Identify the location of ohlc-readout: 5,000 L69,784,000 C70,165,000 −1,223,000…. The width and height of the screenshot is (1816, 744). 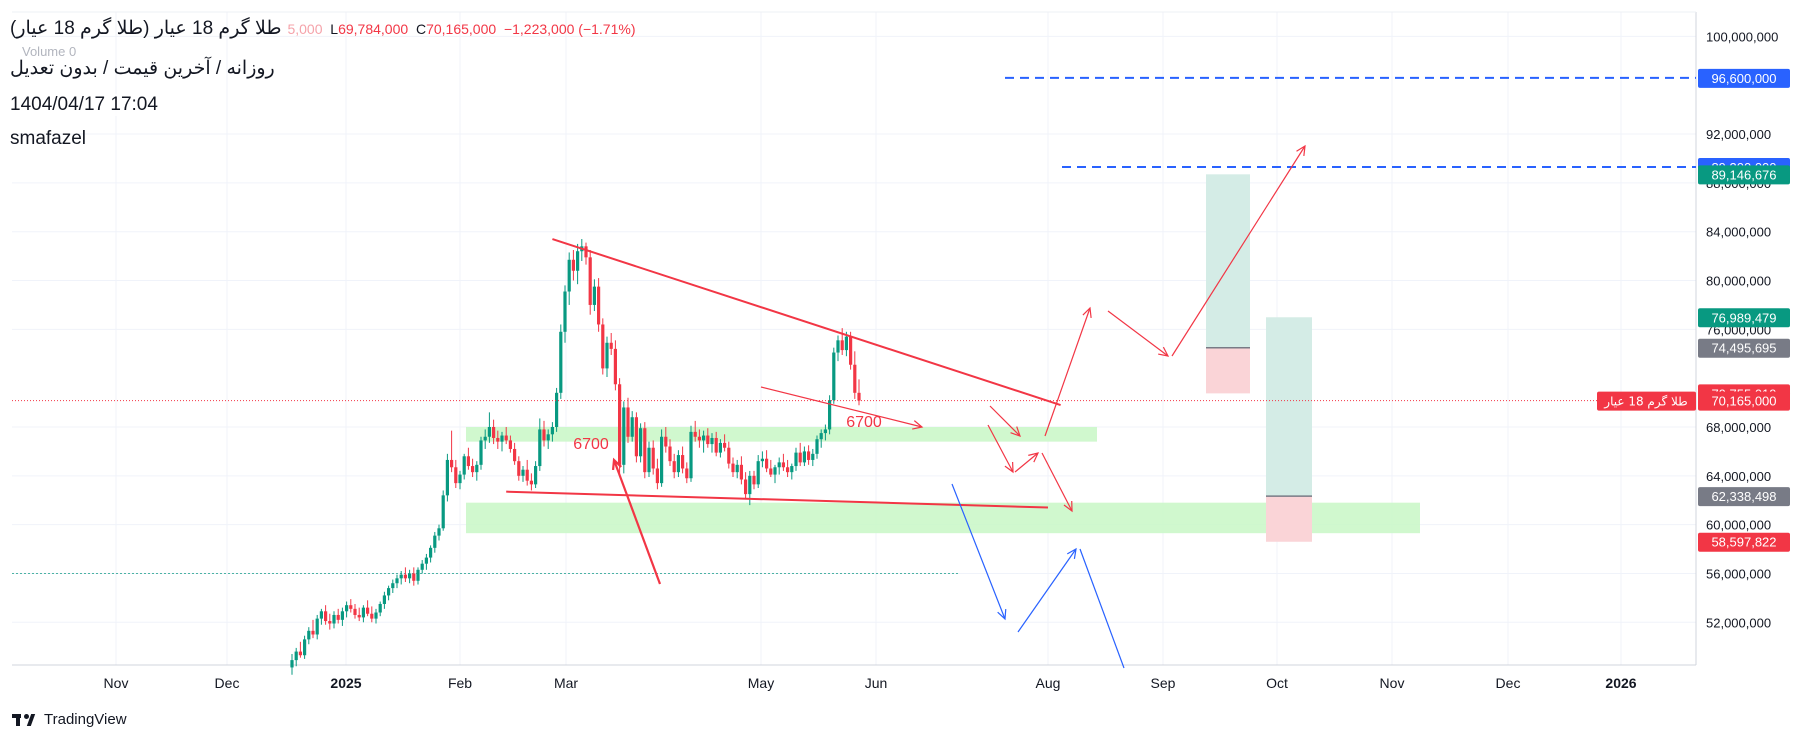
(461, 29).